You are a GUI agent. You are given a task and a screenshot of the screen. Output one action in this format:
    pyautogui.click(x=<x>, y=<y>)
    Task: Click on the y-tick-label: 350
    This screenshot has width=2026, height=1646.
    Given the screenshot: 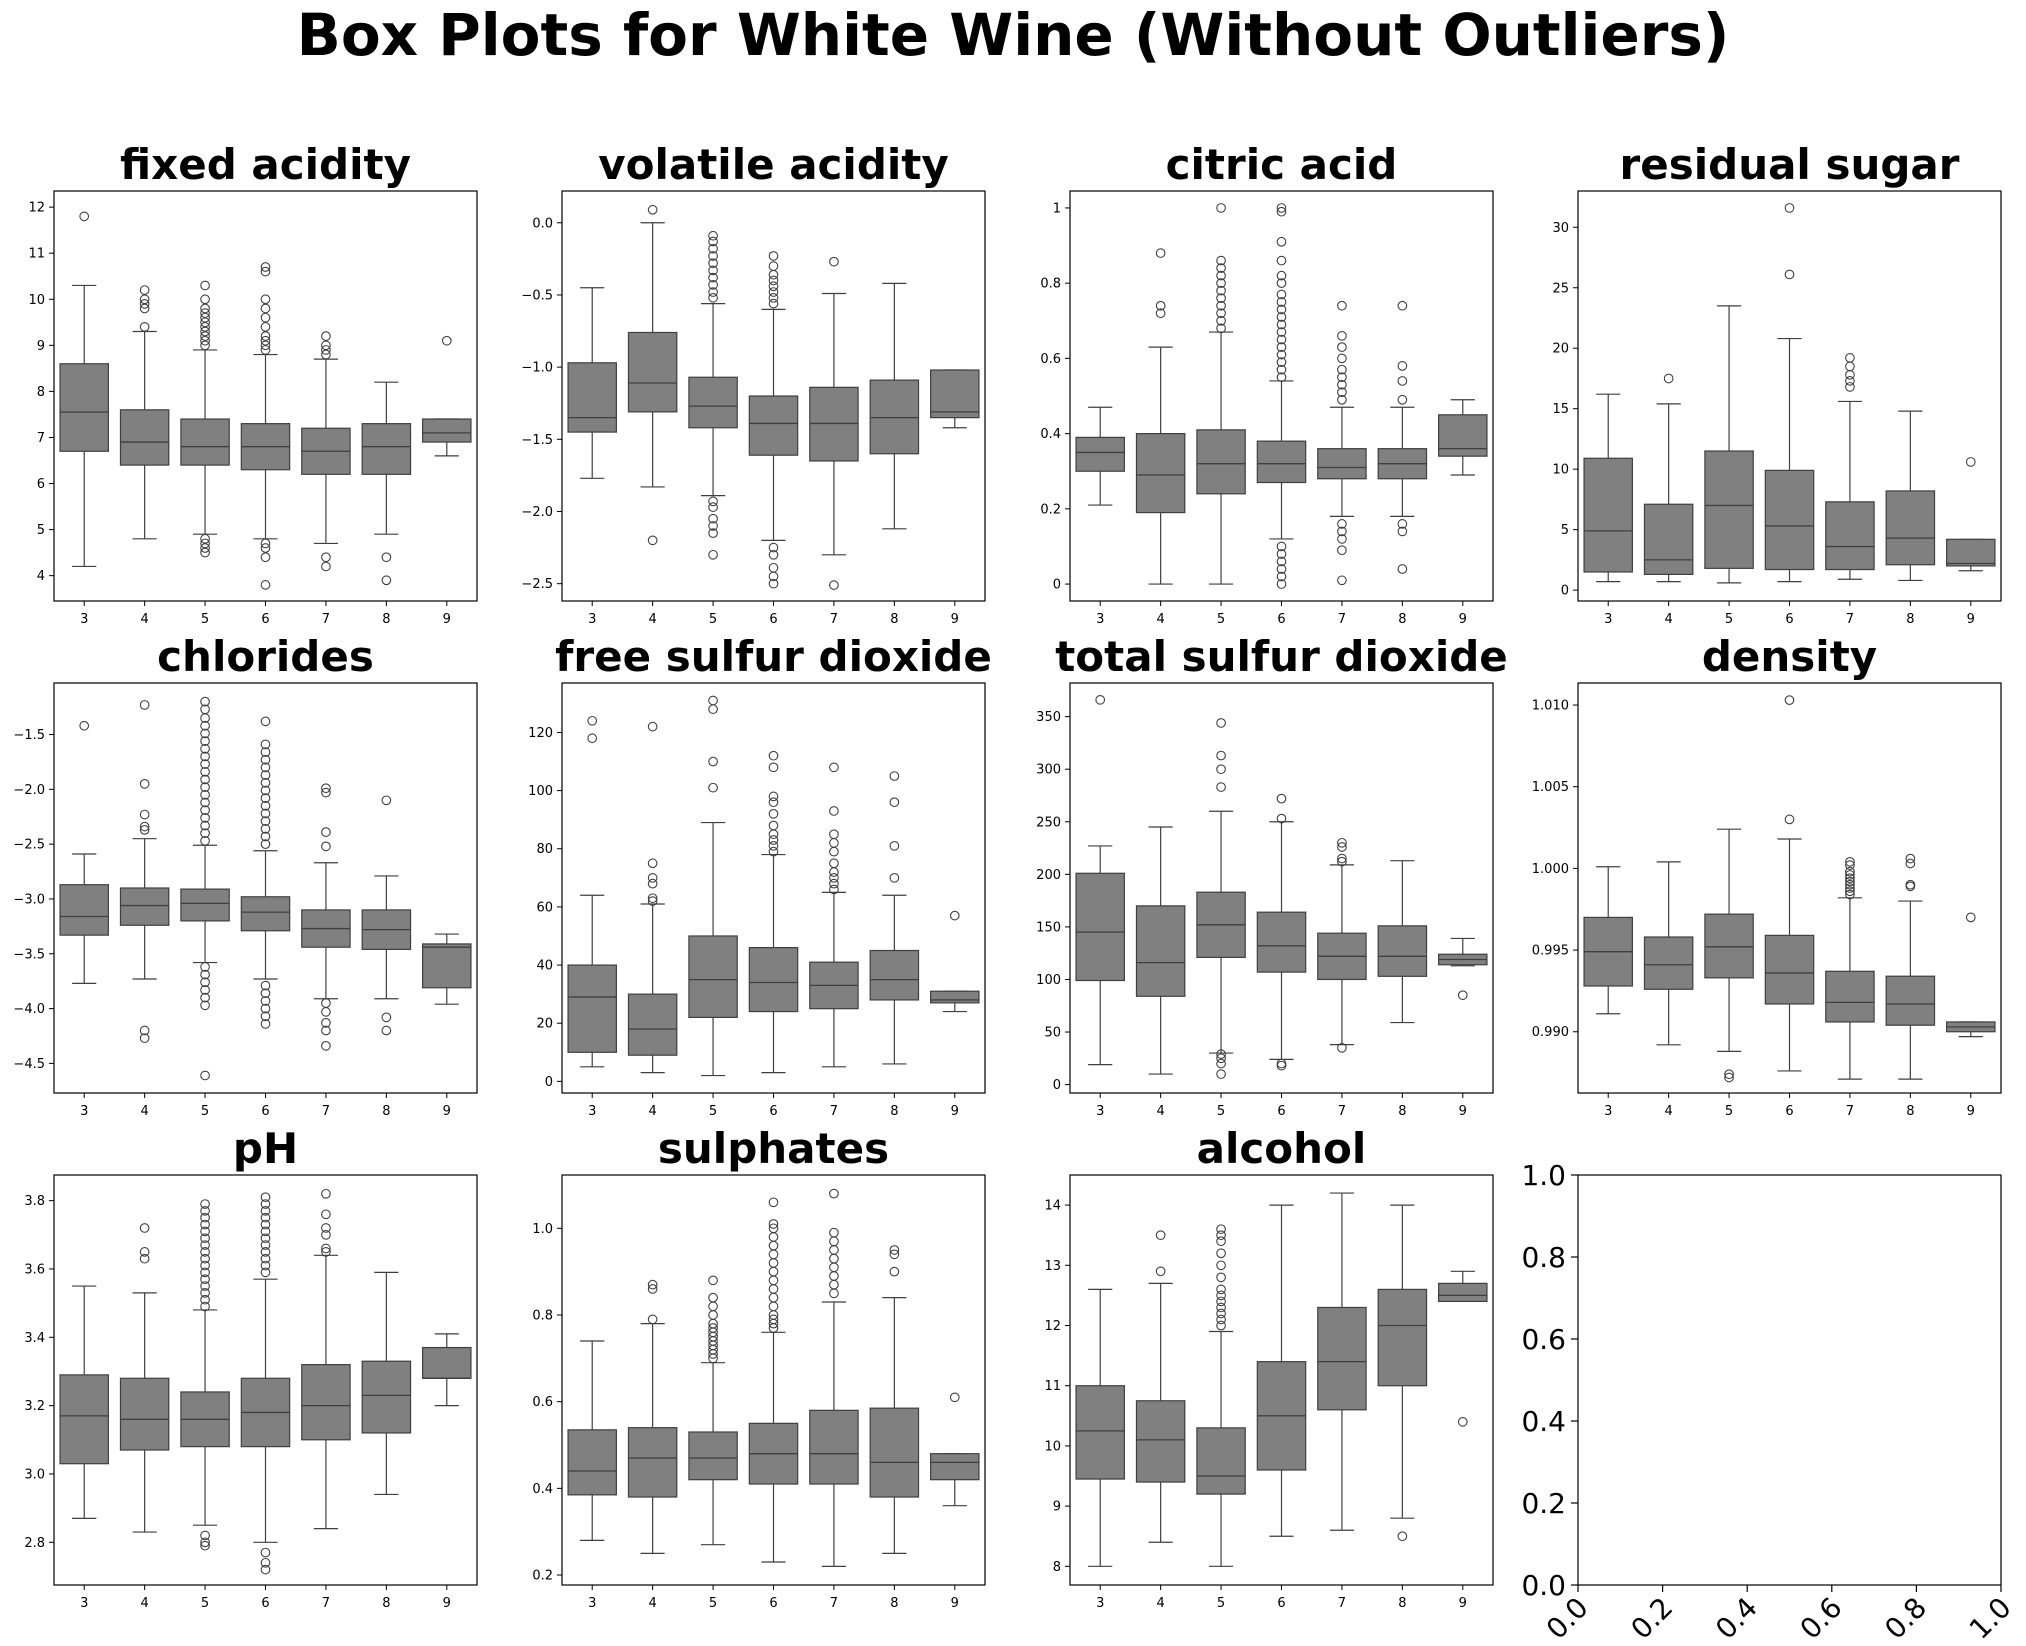 What is the action you would take?
    pyautogui.click(x=1048, y=717)
    